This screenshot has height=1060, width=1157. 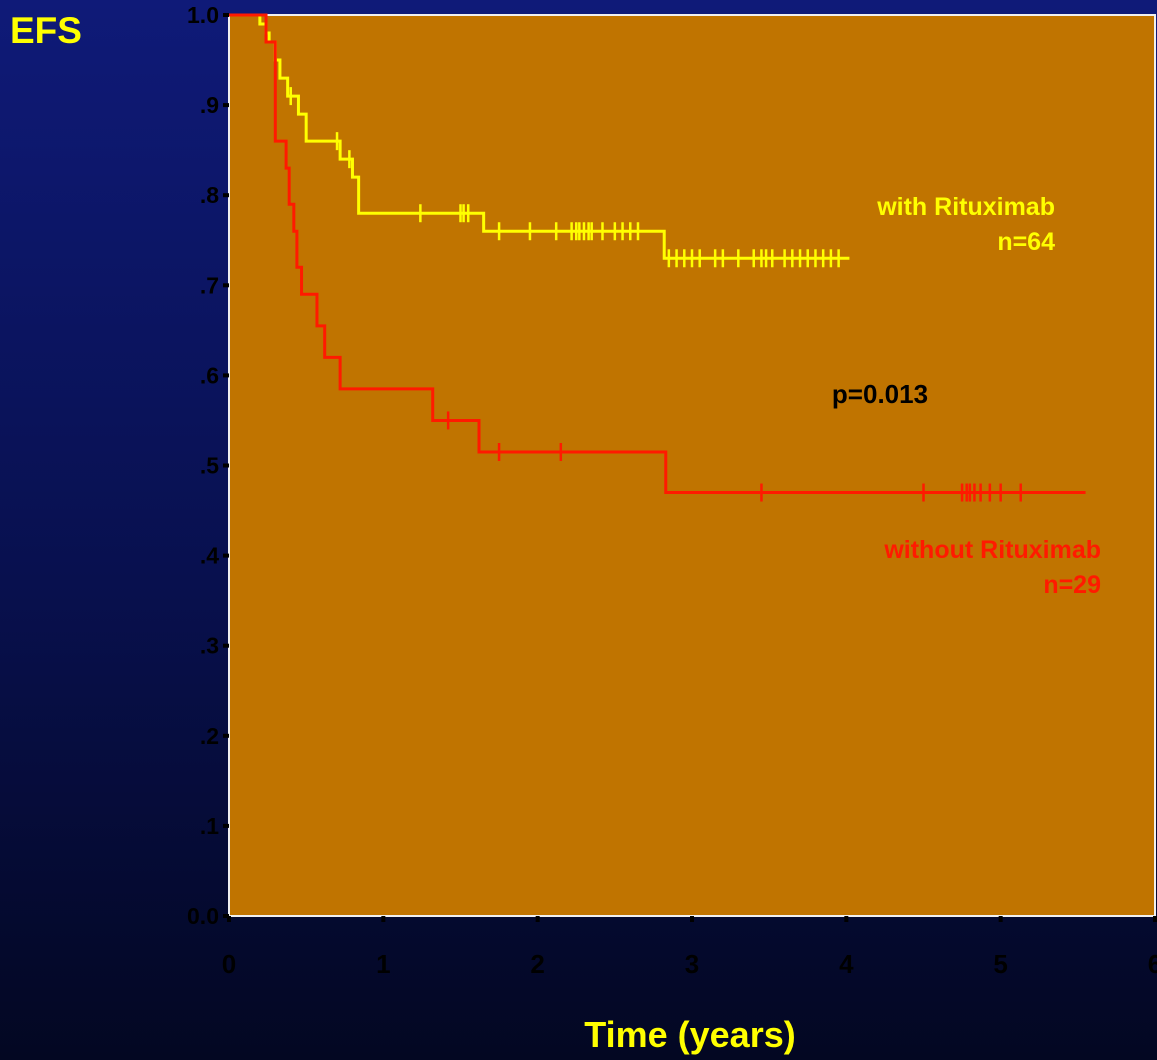 I want to click on x-tick-label: 6, so click(x=1152, y=964).